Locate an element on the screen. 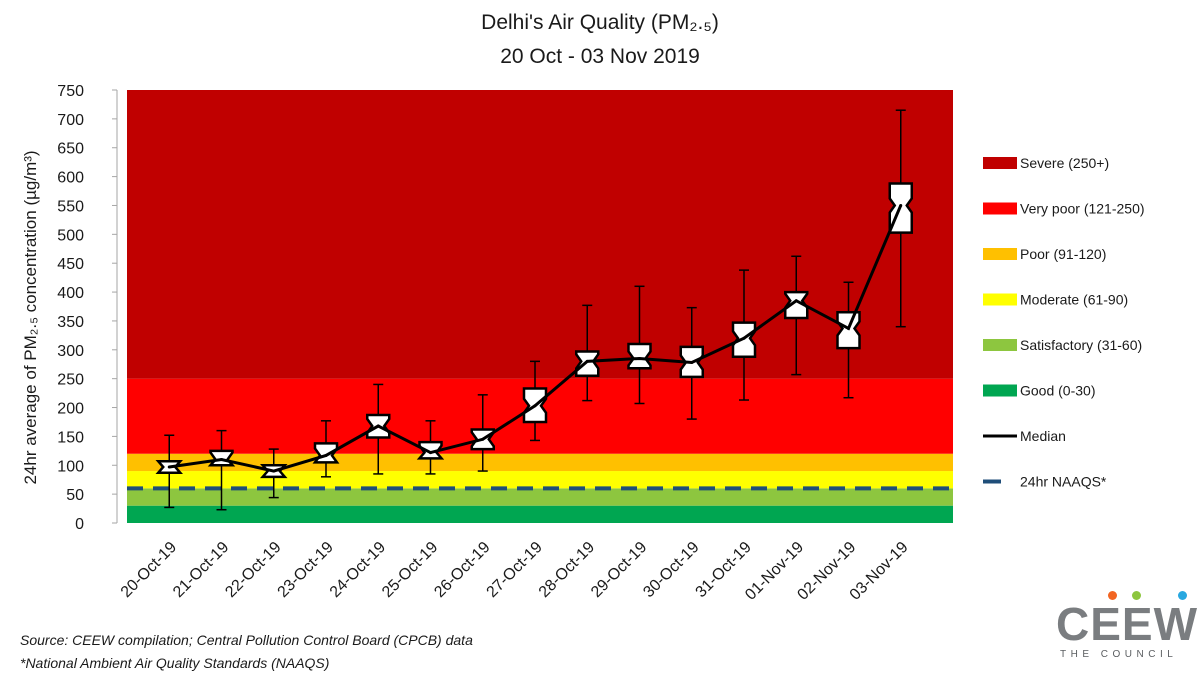 The height and width of the screenshot is (675, 1200). y-tick-label-650: 650 is located at coordinates (70, 149).